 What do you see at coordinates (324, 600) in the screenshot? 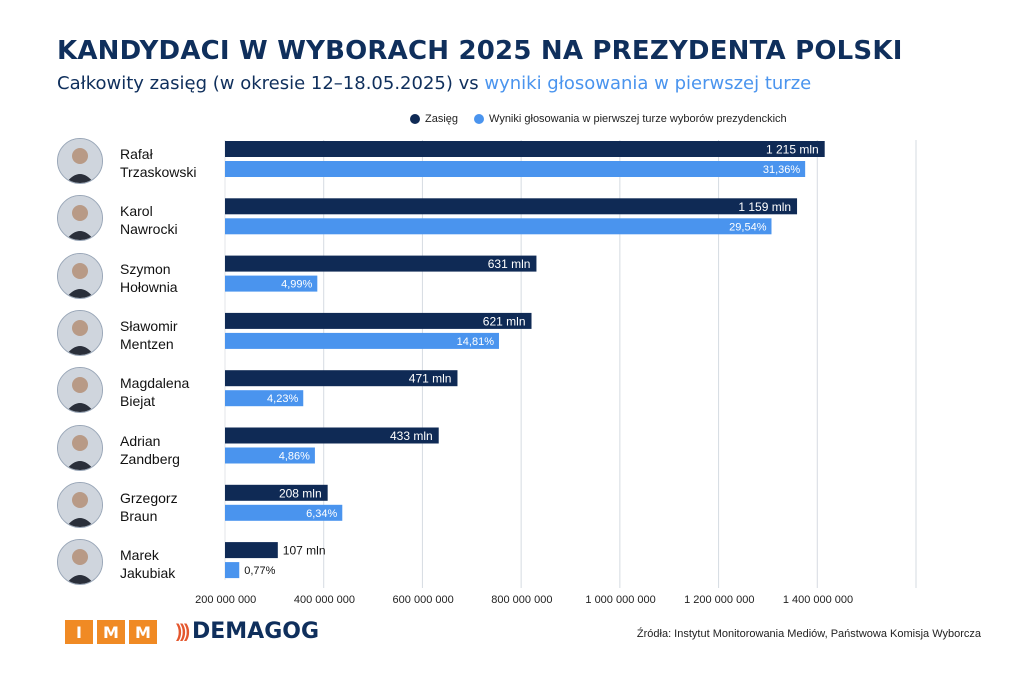
I see `x-tick-label: 400 000 000` at bounding box center [324, 600].